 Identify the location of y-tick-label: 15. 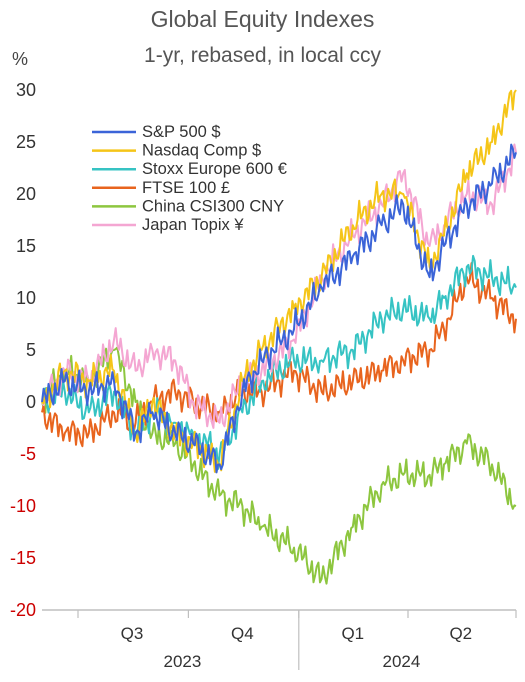
(26, 246).